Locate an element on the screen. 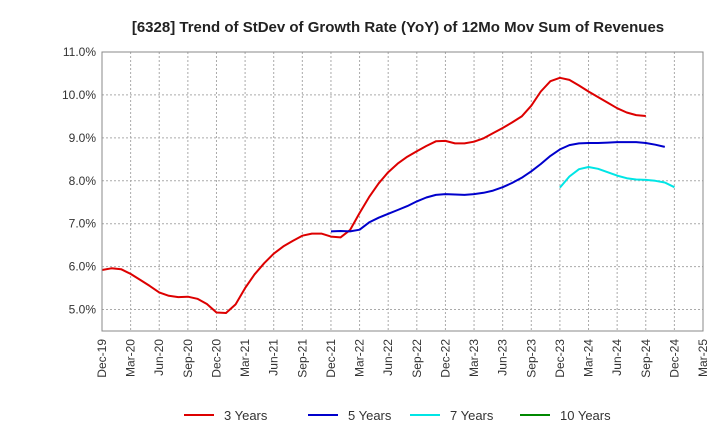  legend-item-10-years: 10 Years is located at coordinates (565, 415).